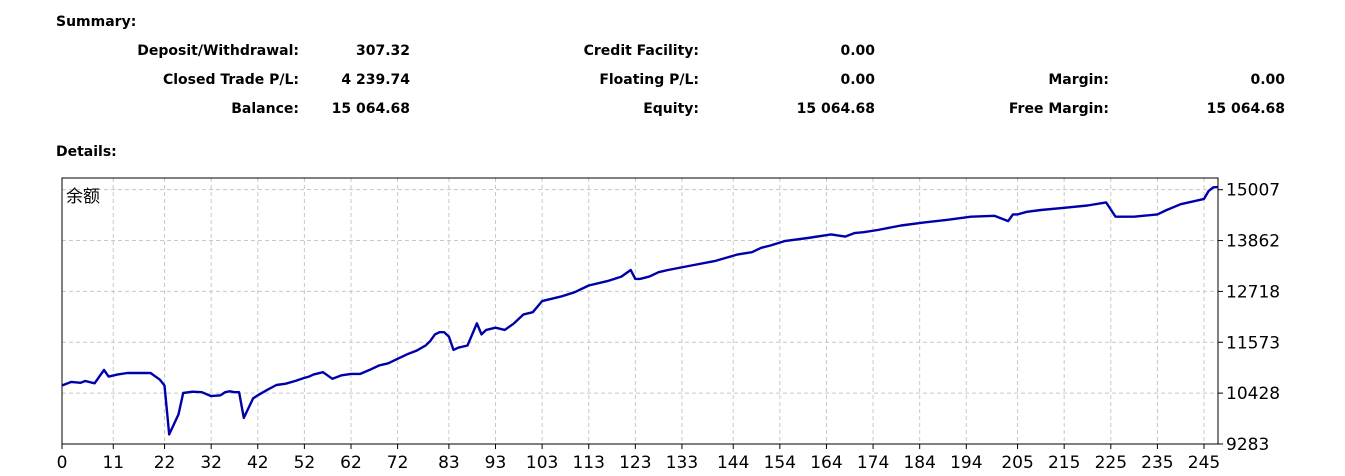  Describe the element at coordinates (370, 109) in the screenshot. I see `balance-value: 15 064.68` at that location.